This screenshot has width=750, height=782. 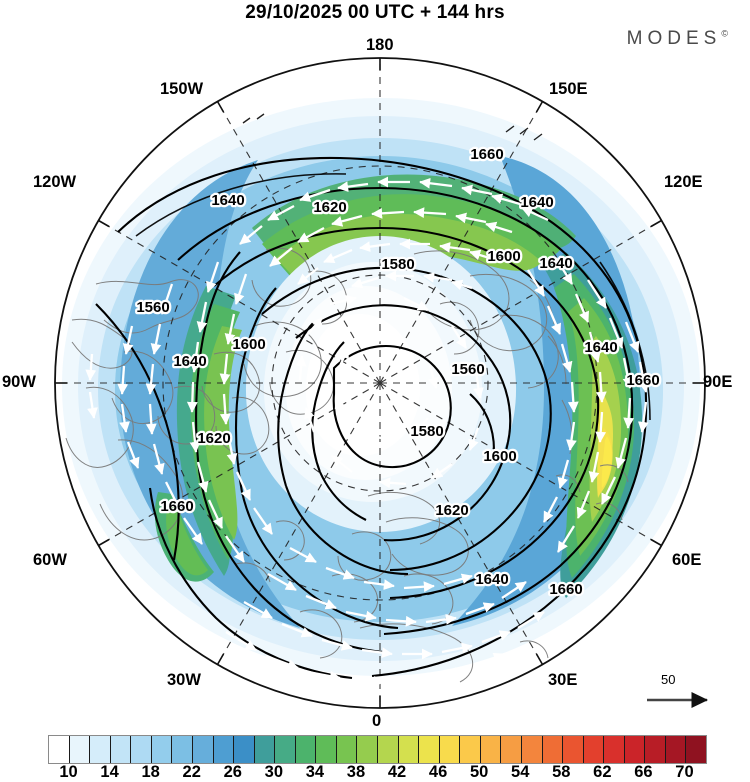 I want to click on misc-marks, so click(x=392, y=127).